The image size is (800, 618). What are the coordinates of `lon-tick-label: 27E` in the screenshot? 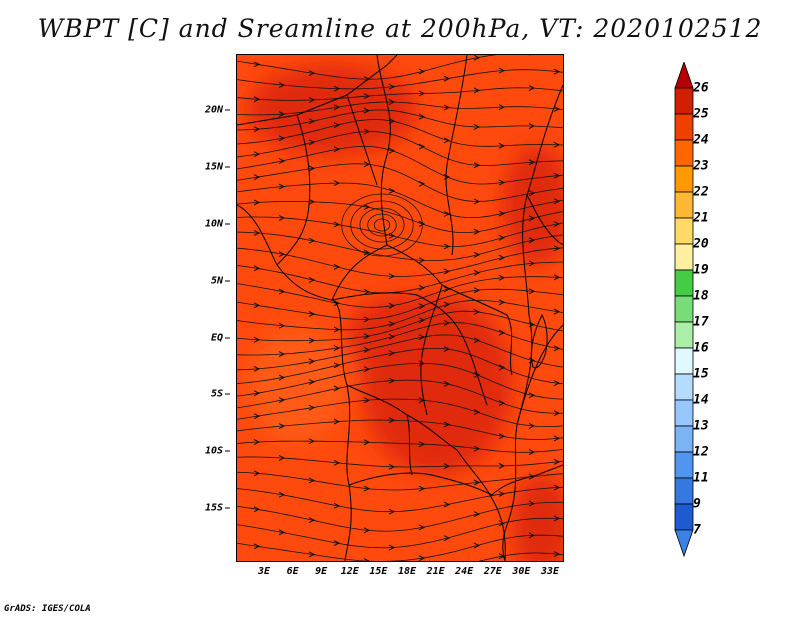 It's located at (492, 571).